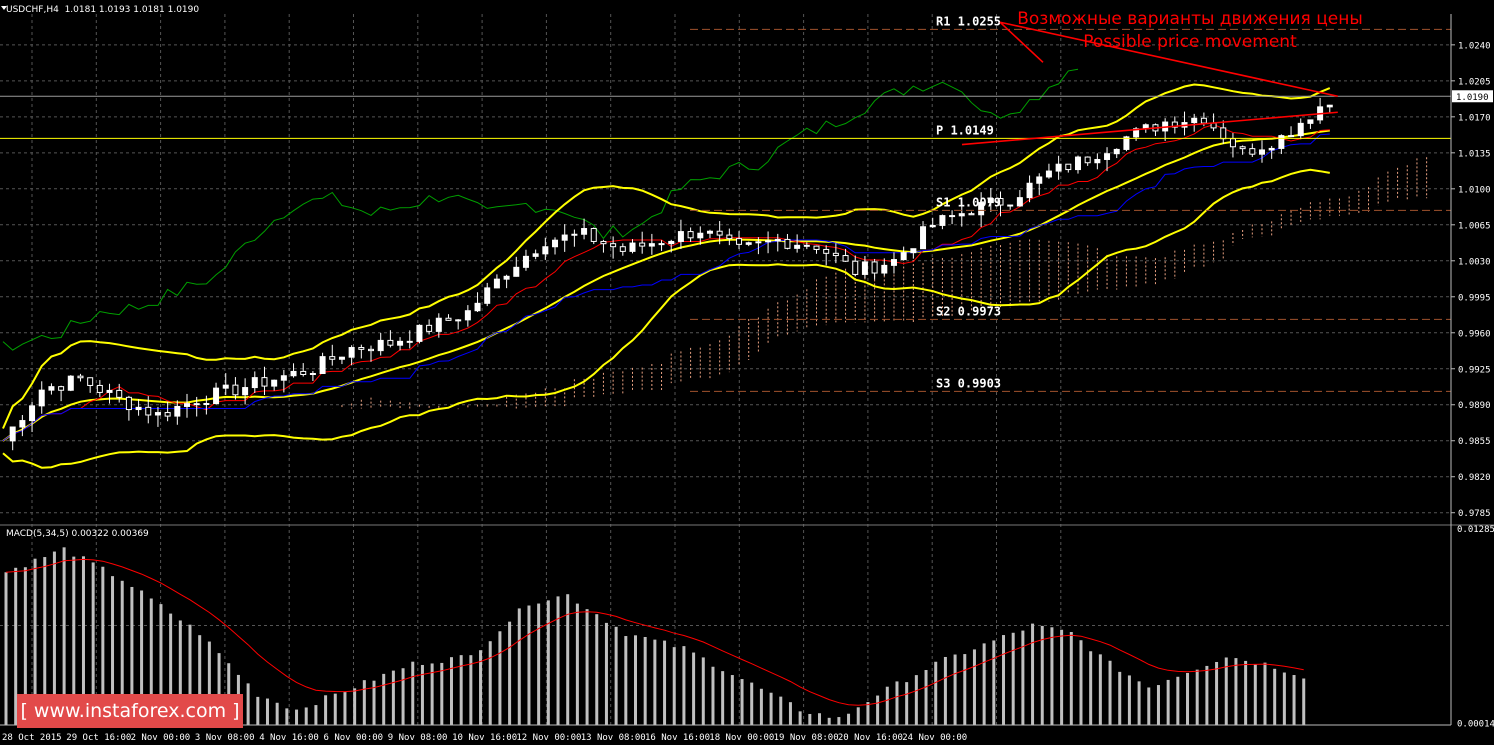  What do you see at coordinates (1474, 478) in the screenshot?
I see `price-tick-label: 0.9820` at bounding box center [1474, 478].